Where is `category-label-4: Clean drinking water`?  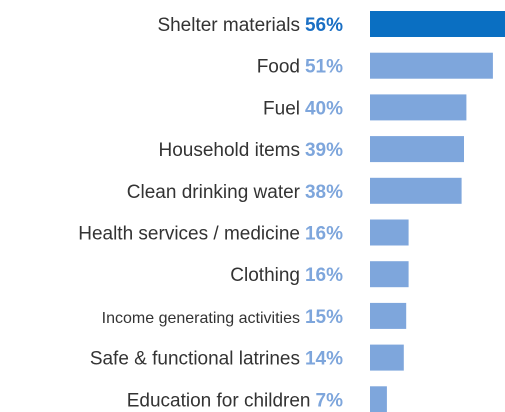 category-label-4: Clean drinking water is located at coordinates (214, 192).